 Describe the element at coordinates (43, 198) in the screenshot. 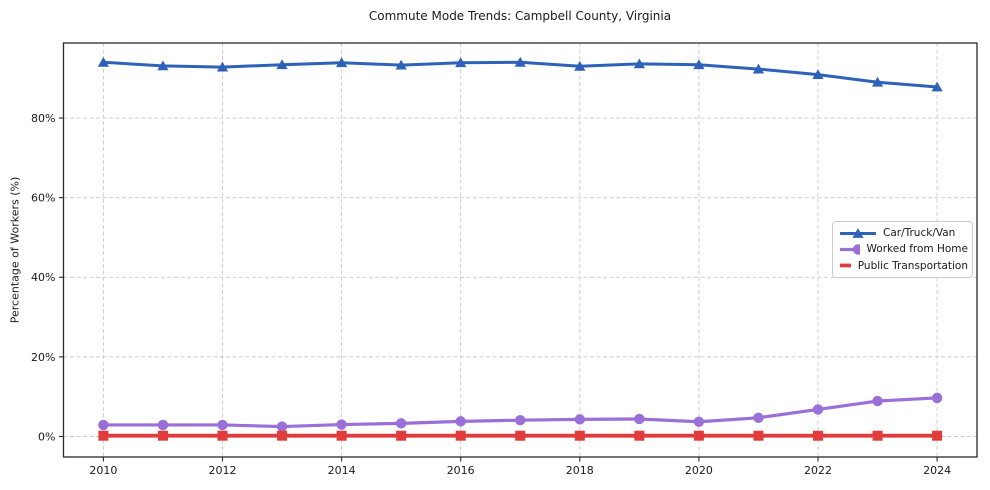

I see `y-tick-label: 60%` at that location.